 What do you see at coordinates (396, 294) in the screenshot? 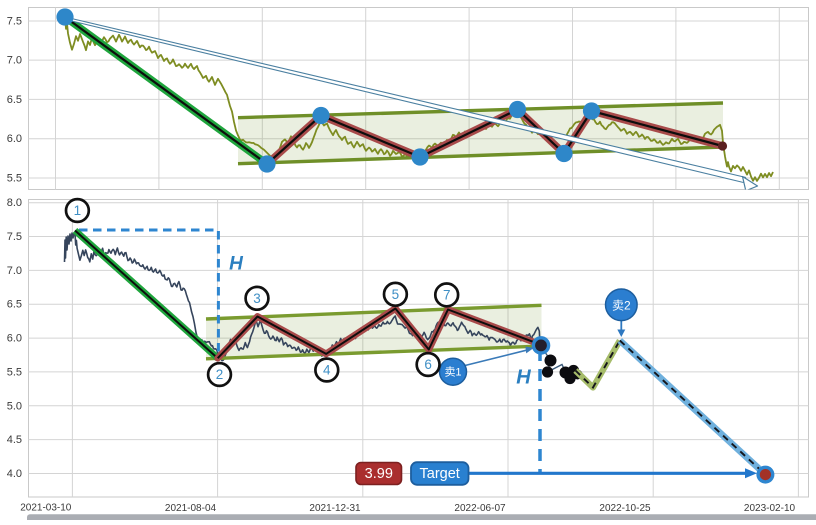
I see `svg-text: 5` at bounding box center [396, 294].